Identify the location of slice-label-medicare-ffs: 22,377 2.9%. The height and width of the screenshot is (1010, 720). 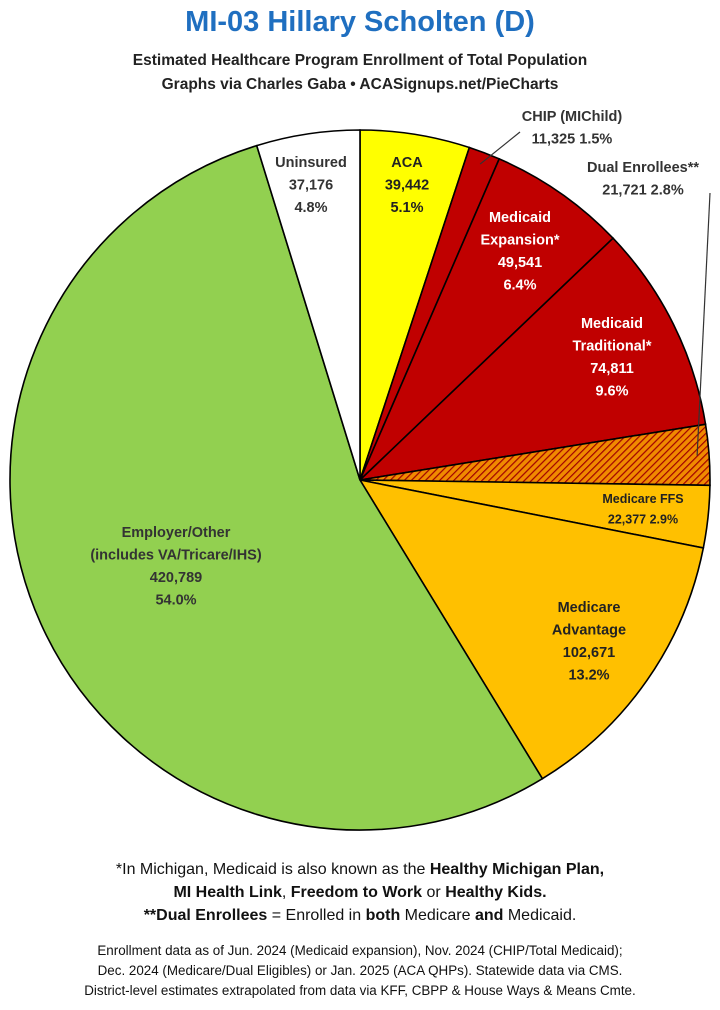
(643, 520).